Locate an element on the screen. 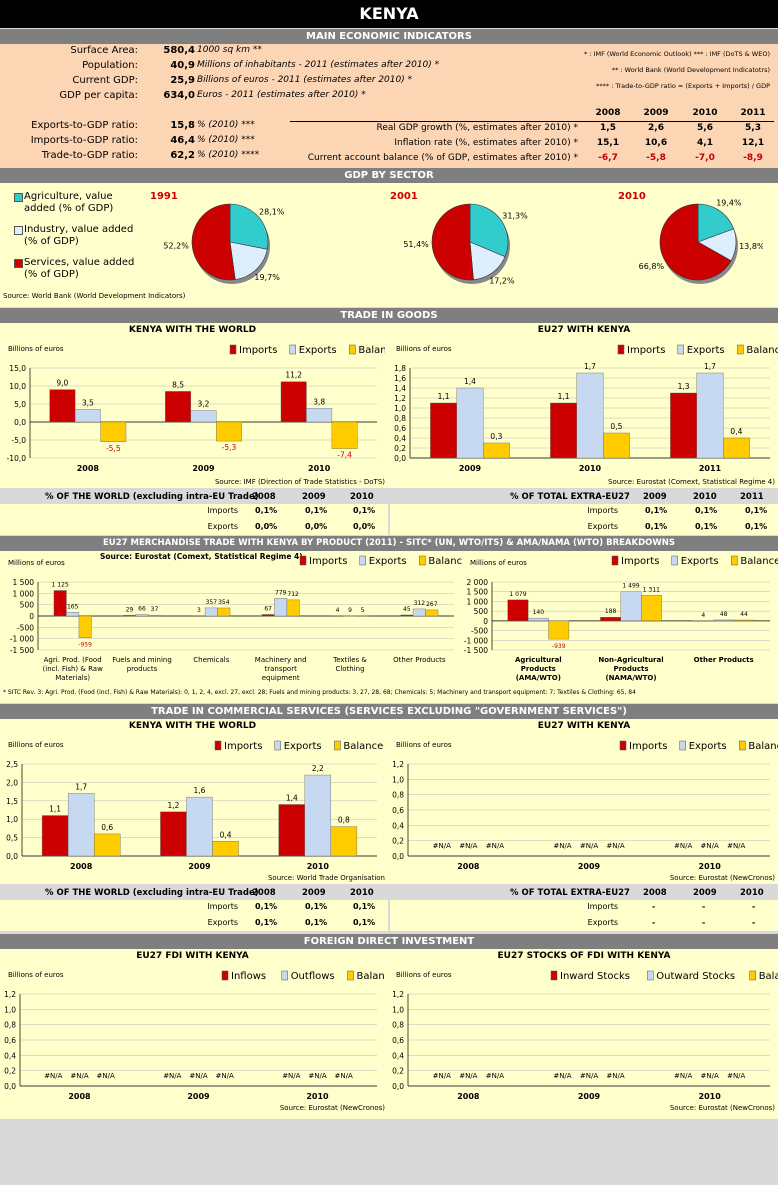 The width and height of the screenshot is (778, 1185). y-tick-label: -5,0 is located at coordinates (18, 440).